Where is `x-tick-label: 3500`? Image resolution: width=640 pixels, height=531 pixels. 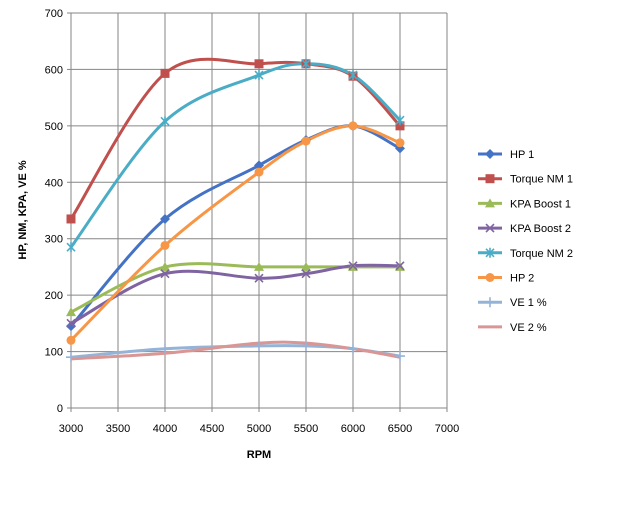
x-tick-label: 3500 is located at coordinates (118, 429).